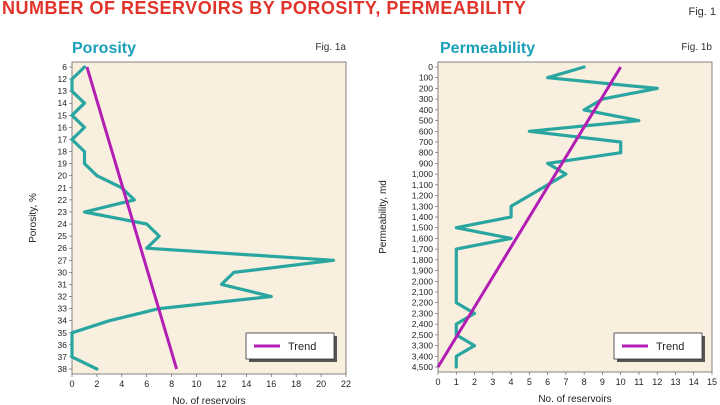 This screenshot has height=405, width=720. What do you see at coordinates (63, 200) in the screenshot?
I see `porosity-ytick-label: 22` at bounding box center [63, 200].